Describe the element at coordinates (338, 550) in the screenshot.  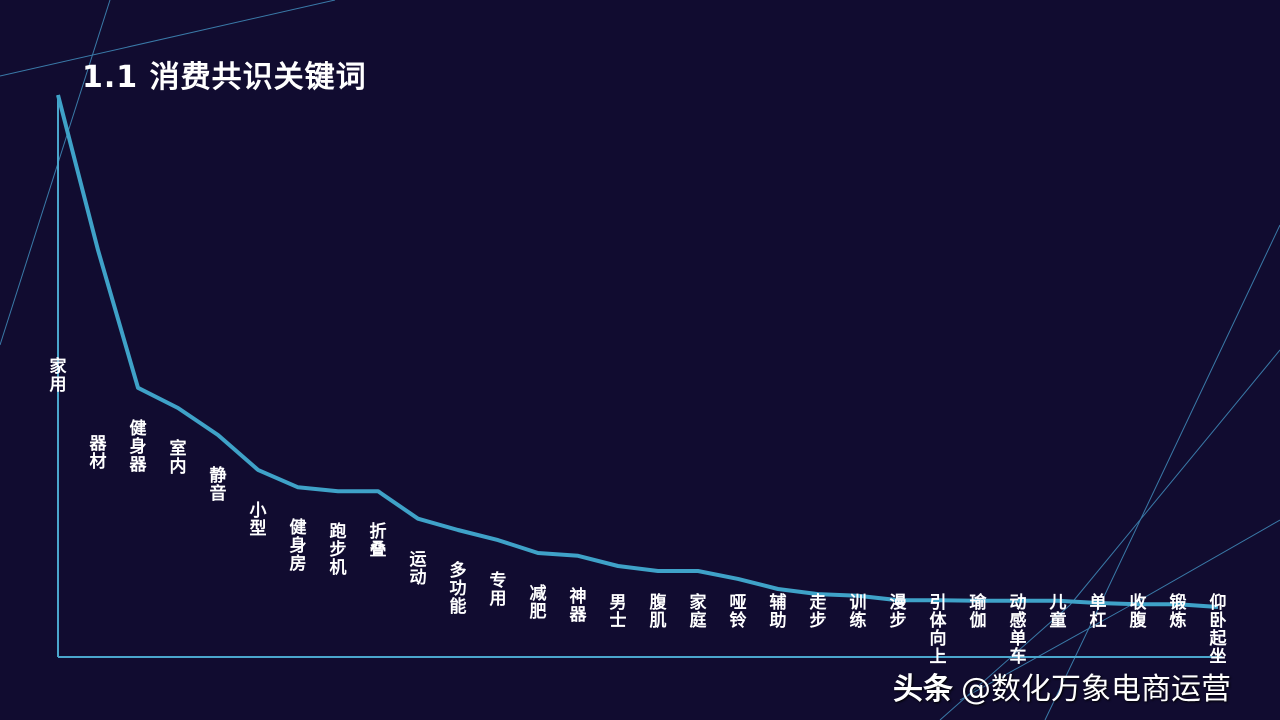
I see `category-label: 跑步机` at that location.